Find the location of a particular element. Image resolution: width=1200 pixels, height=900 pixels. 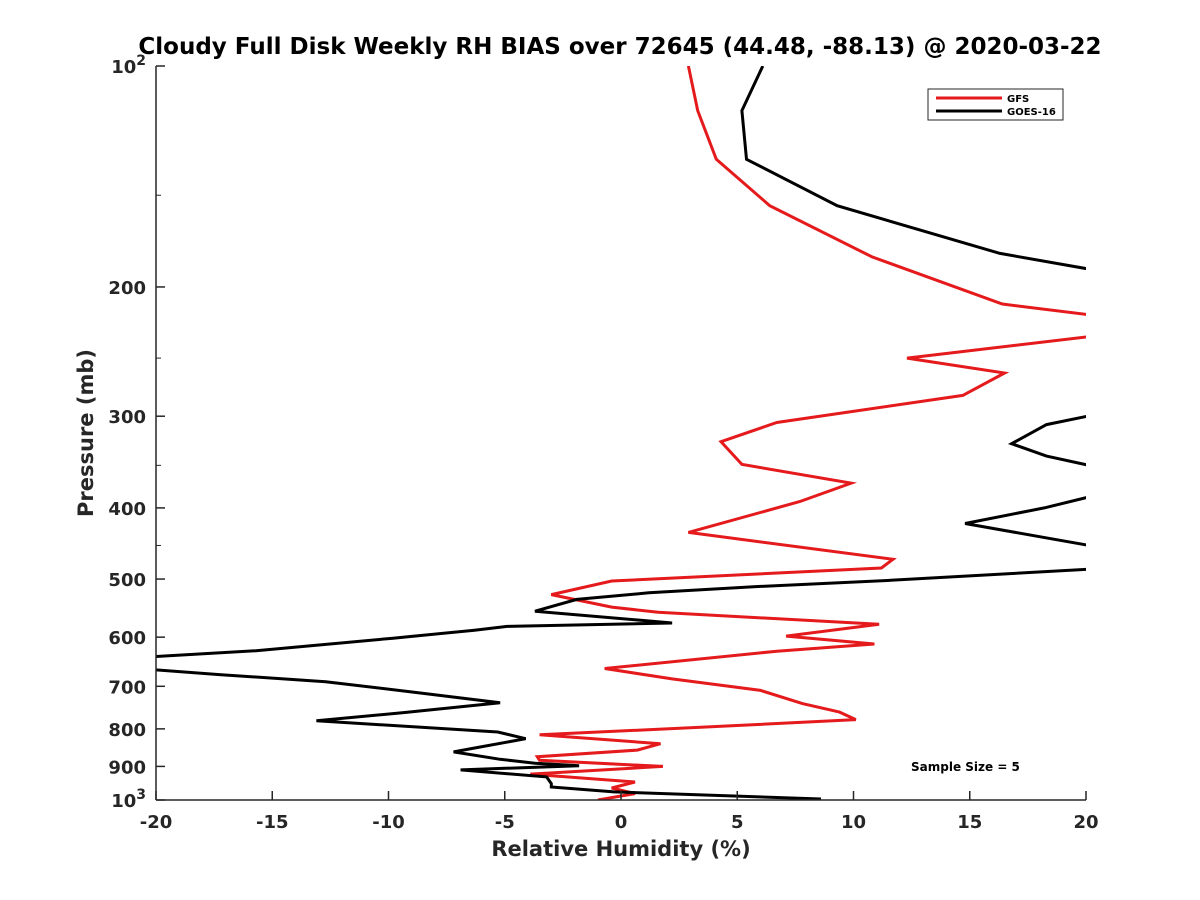

legend: GFS GOES-16 is located at coordinates (995, 104).